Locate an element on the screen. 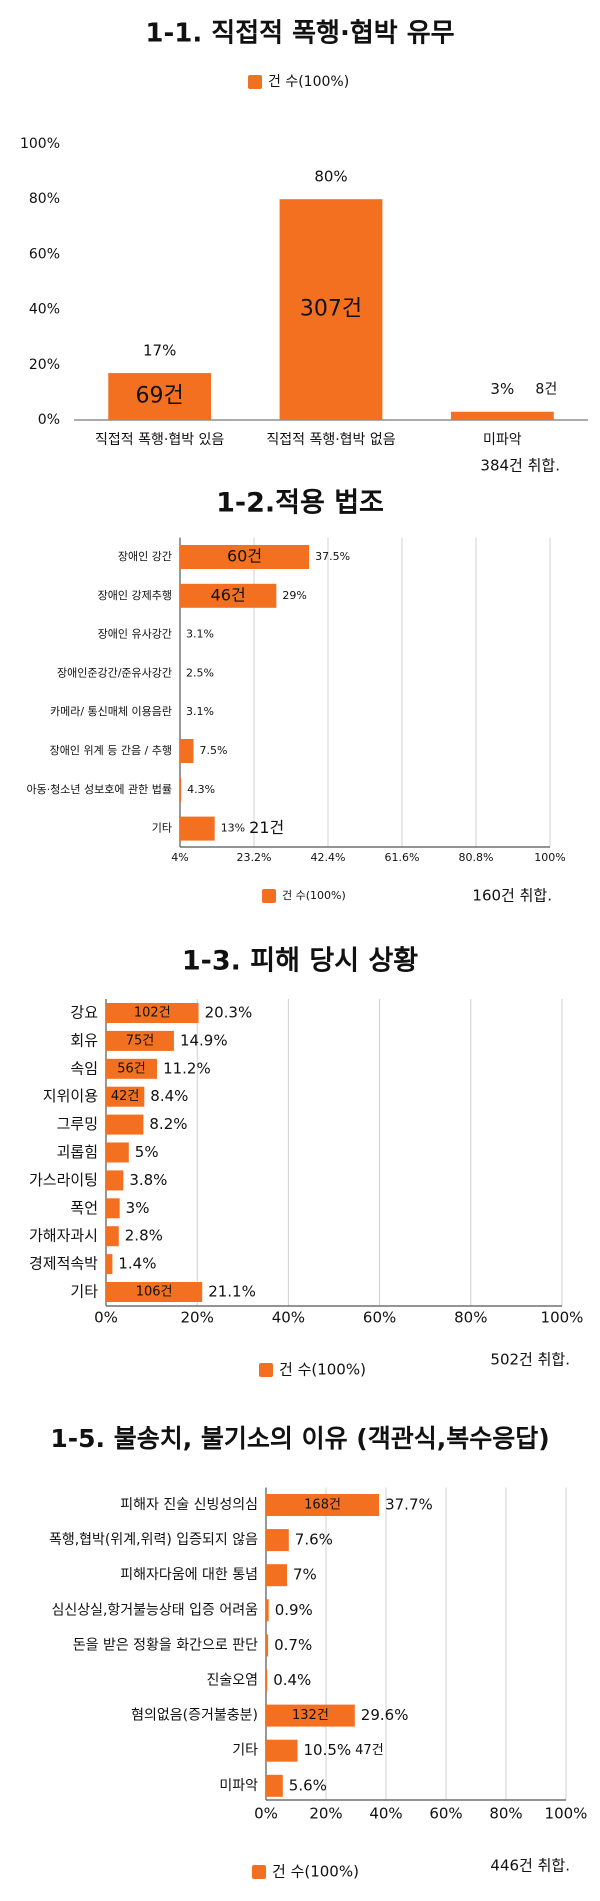 The height and width of the screenshot is (1901, 600). x-tick-label: 23.2% is located at coordinates (254, 857).